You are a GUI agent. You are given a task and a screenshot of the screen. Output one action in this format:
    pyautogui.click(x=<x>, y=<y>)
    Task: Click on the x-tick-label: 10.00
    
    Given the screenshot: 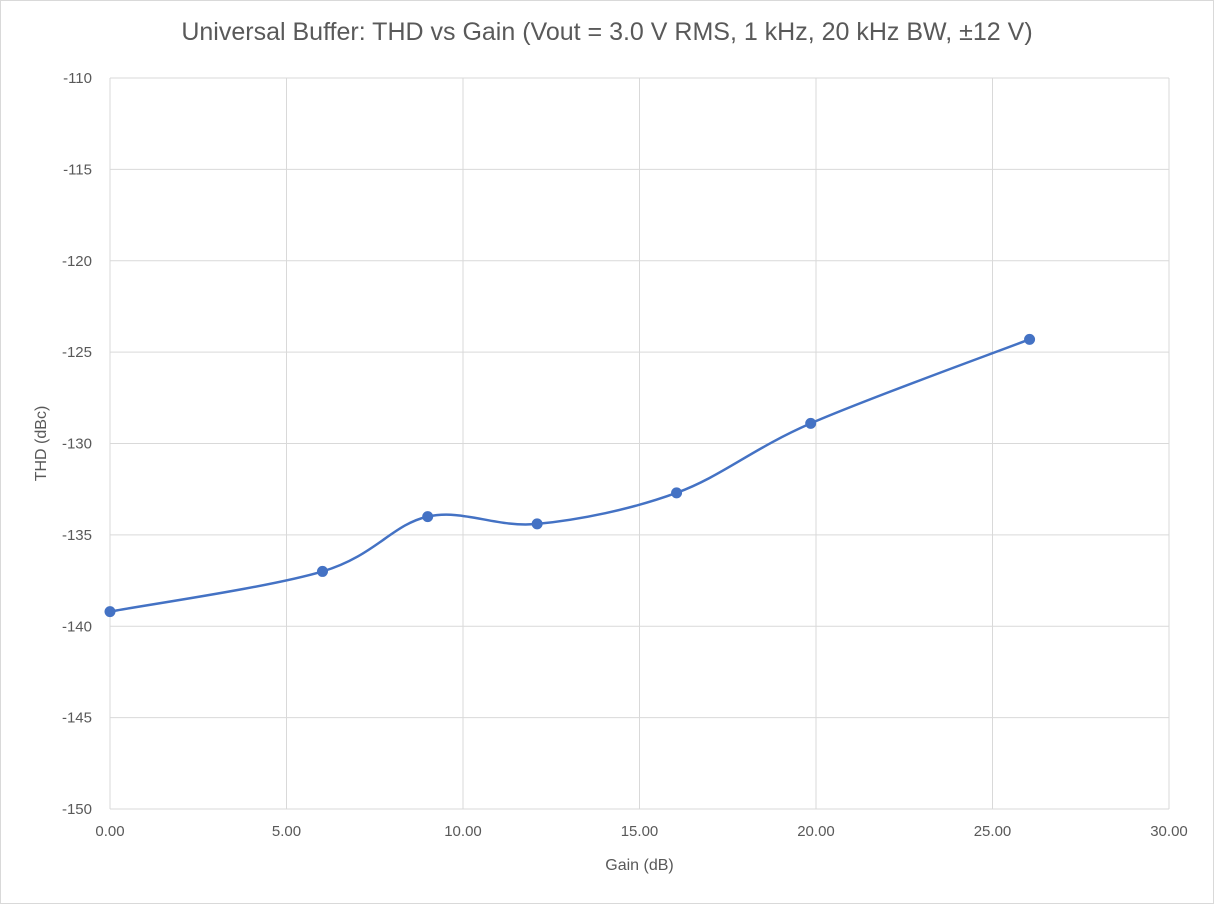 What is the action you would take?
    pyautogui.click(x=463, y=831)
    